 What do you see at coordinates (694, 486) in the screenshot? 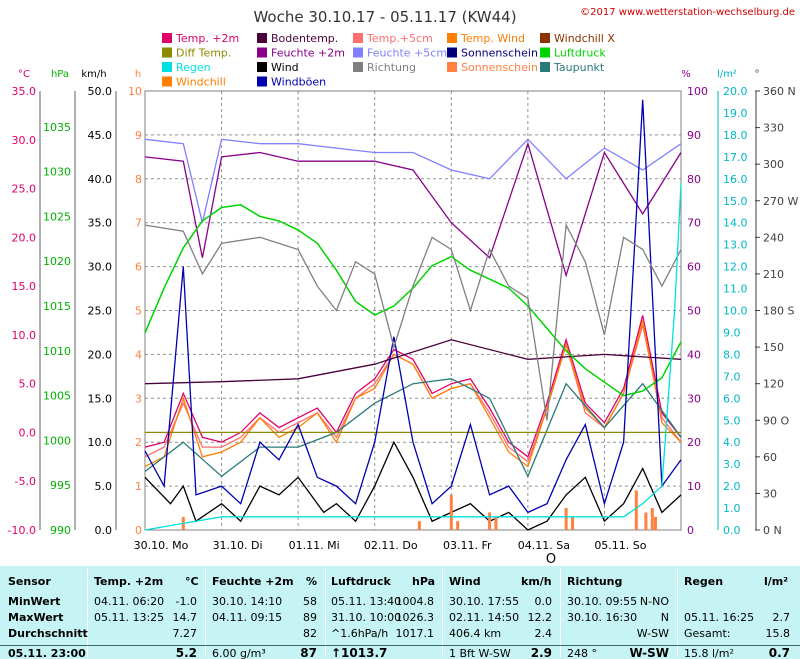
I see `humidity-tick-label: 10` at bounding box center [694, 486].